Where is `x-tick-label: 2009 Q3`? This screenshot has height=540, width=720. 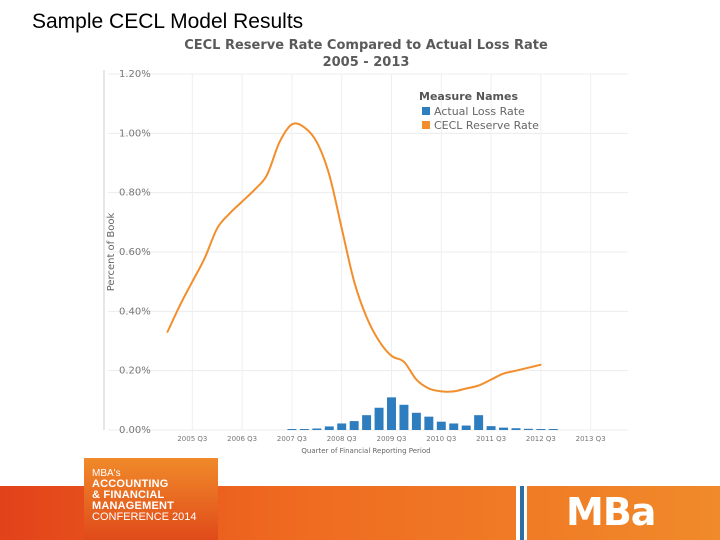 x-tick-label: 2009 Q3 is located at coordinates (391, 439).